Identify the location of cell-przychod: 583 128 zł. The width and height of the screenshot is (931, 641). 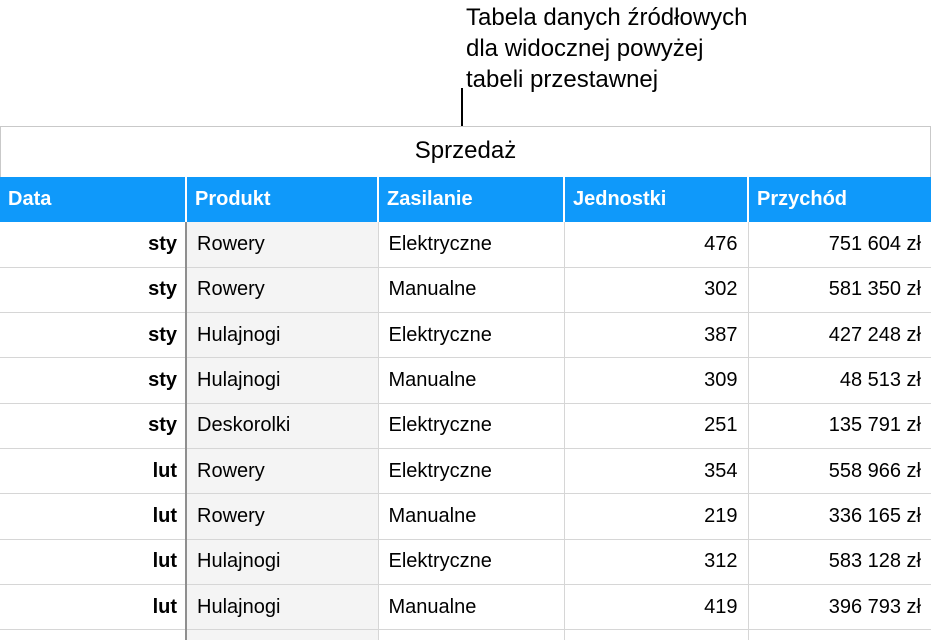
(839, 562).